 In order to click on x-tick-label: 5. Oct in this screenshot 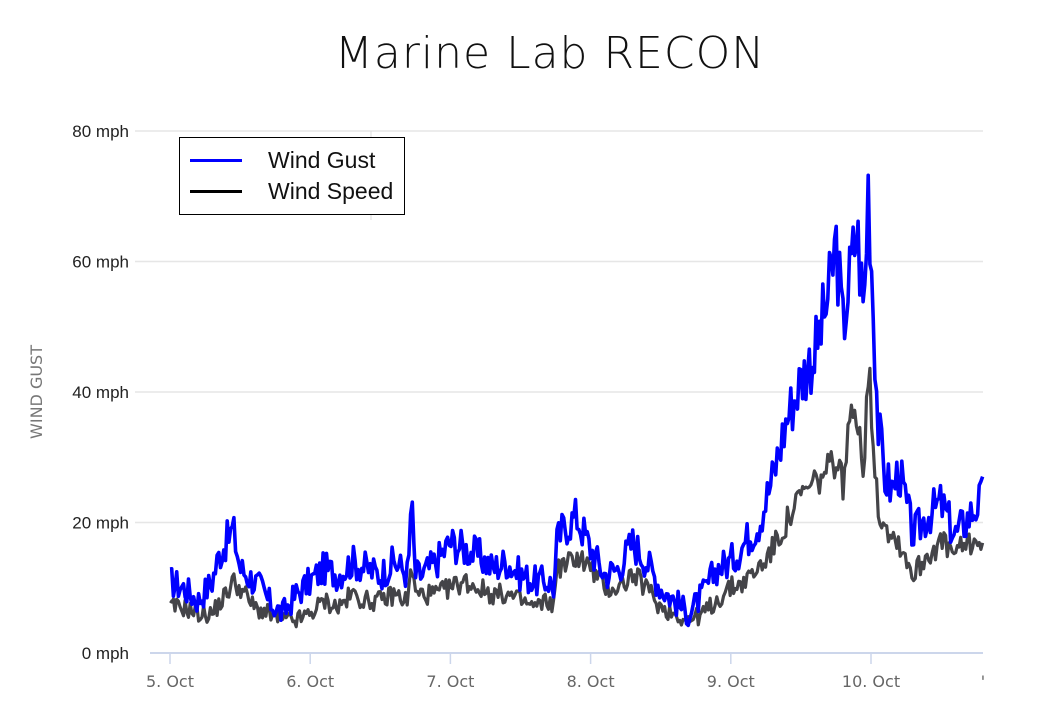, I will do `click(170, 681)`.